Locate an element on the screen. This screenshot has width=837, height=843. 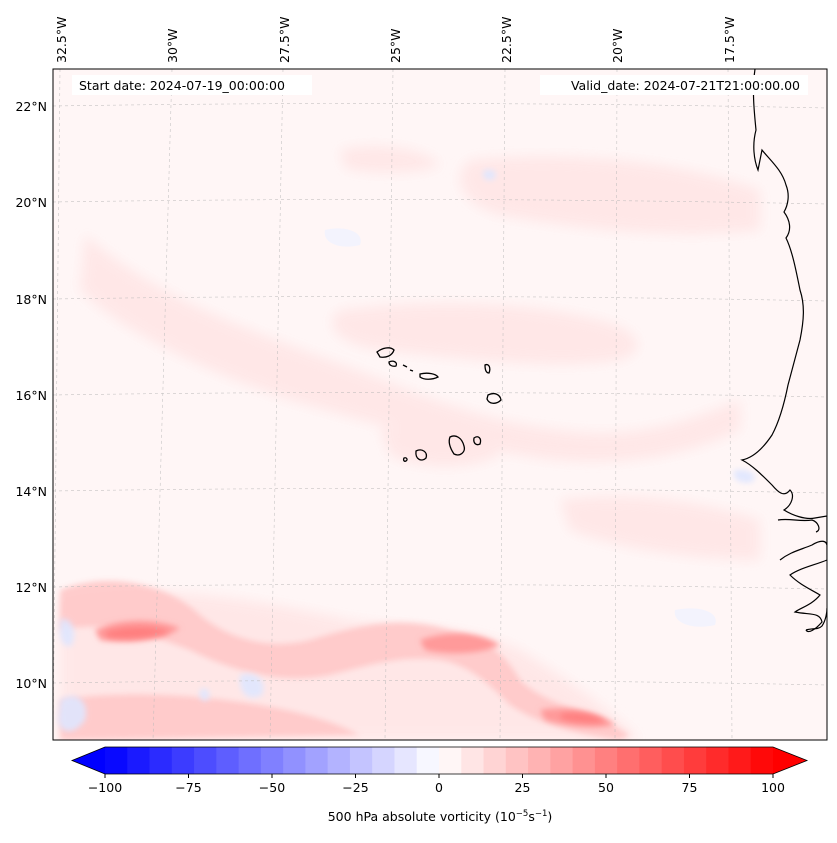
colorbar-segments is located at coordinates (439, 760).